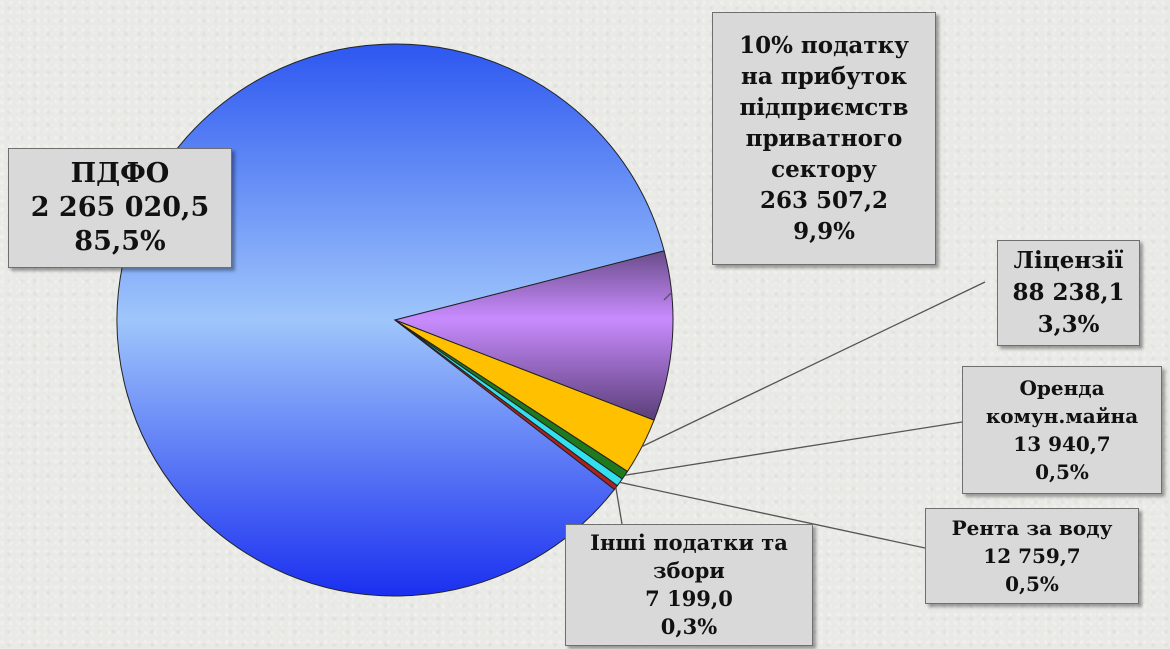 The width and height of the screenshot is (1170, 649). Describe the element at coordinates (619, 506) in the screenshot. I see `leader-other-taxes` at that location.